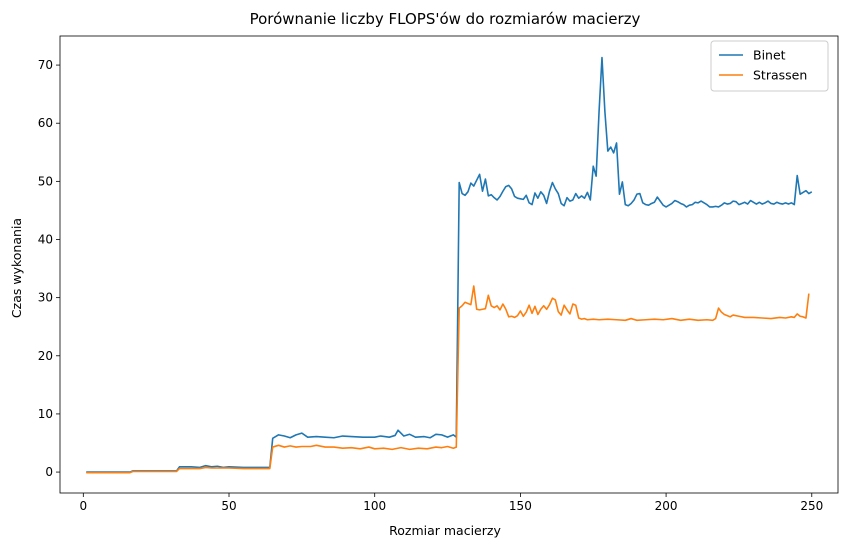 Image resolution: width=841 pixels, height=548 pixels. What do you see at coordinates (45, 298) in the screenshot?
I see `y-tick-label: 30` at bounding box center [45, 298].